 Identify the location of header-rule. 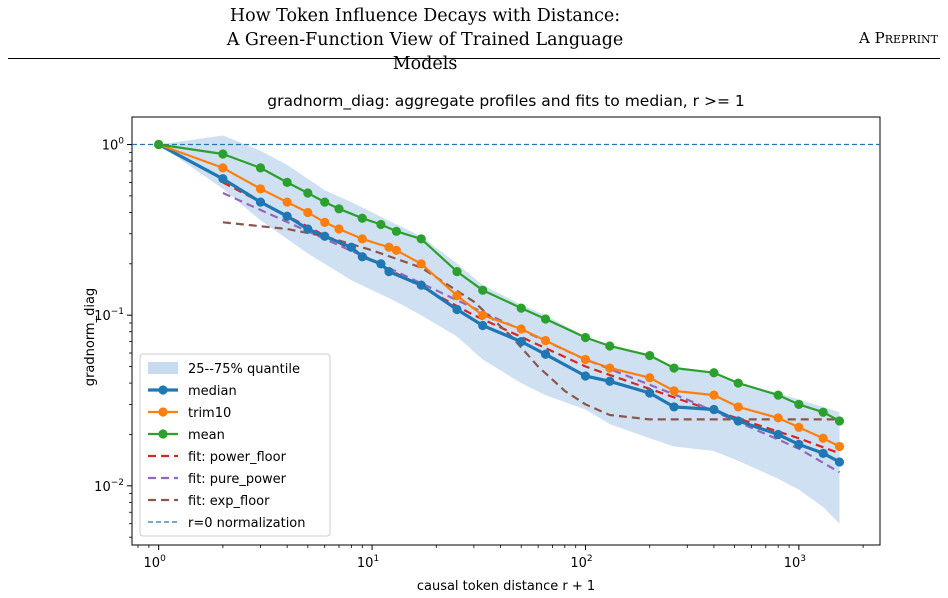
(474, 58).